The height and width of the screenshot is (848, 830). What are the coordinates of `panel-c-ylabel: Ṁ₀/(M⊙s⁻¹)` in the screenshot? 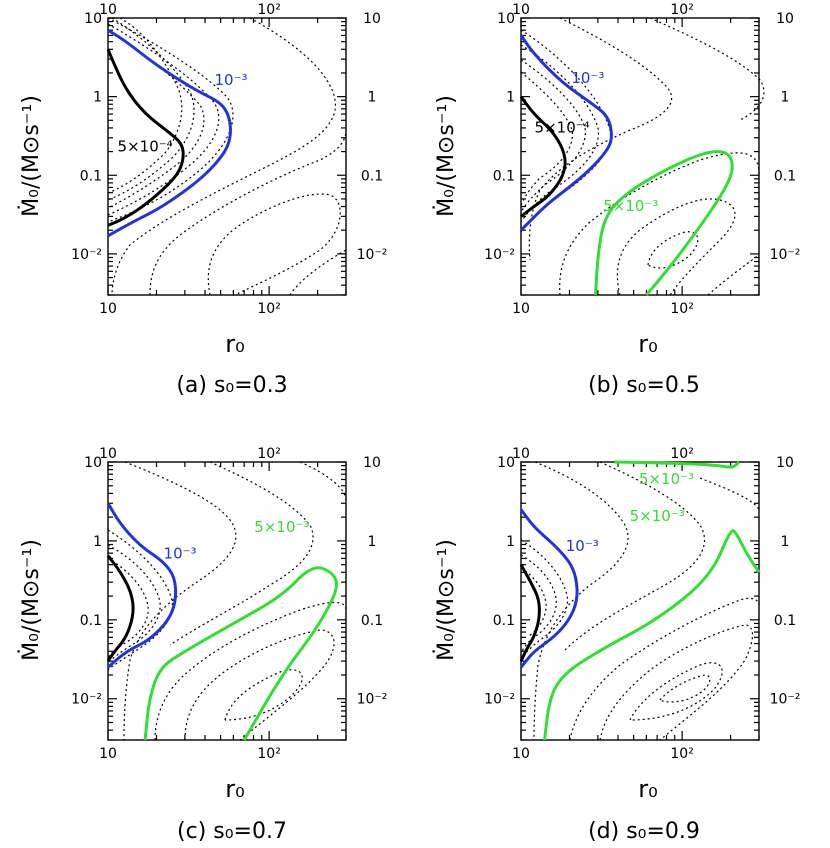 It's located at (31, 600).